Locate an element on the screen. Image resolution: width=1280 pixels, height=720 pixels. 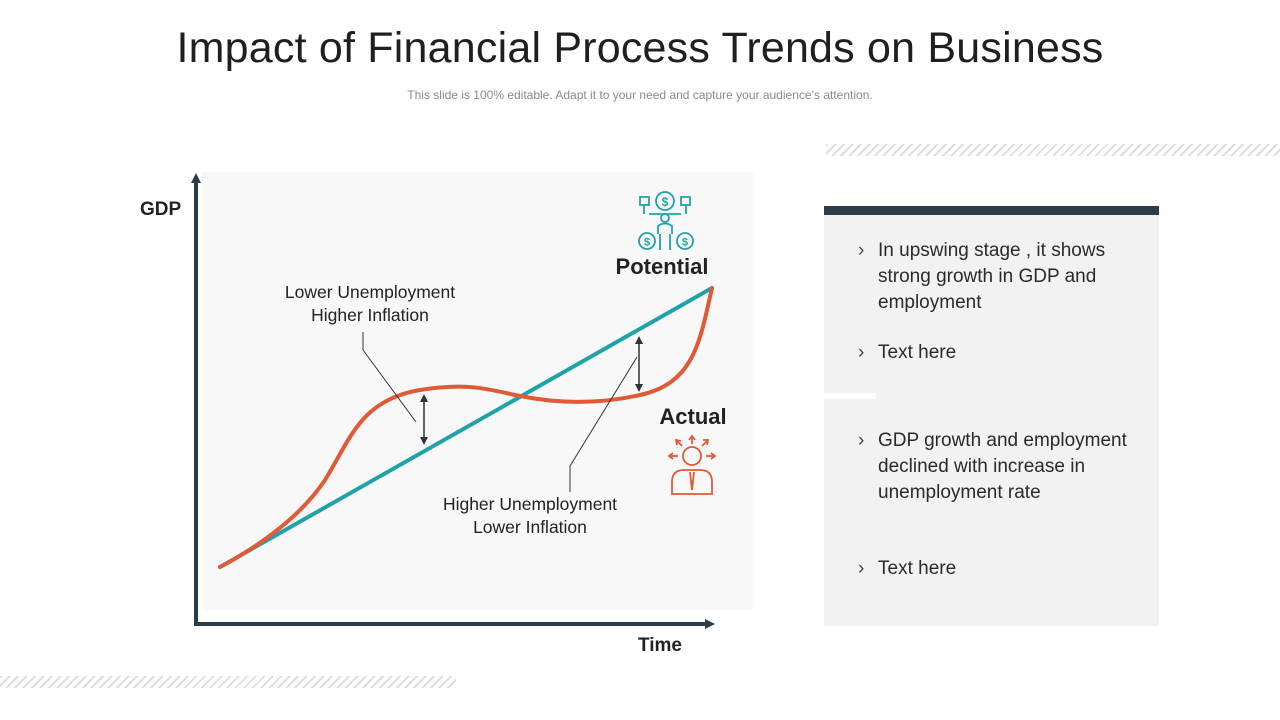
panel-bullet-2: › Text here is located at coordinates (993, 353).